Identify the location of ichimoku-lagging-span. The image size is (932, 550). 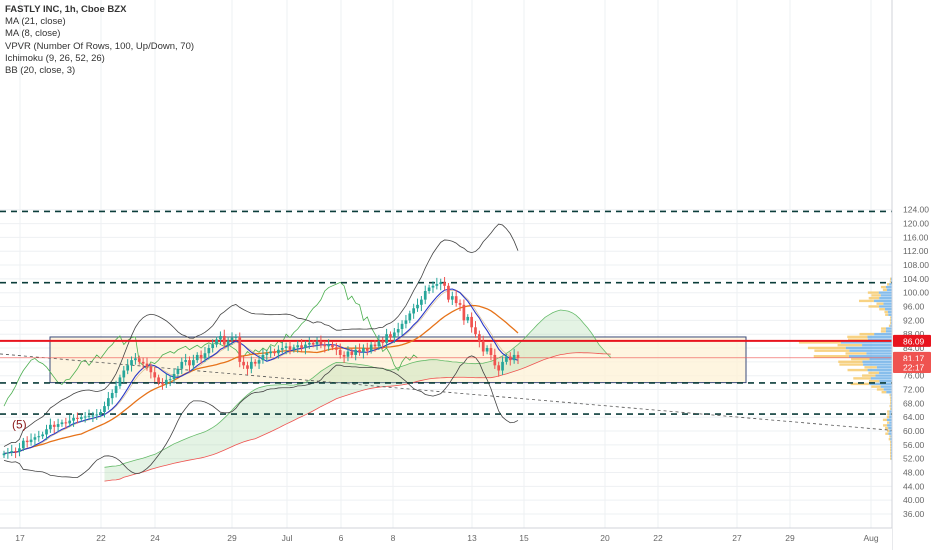
(210, 344).